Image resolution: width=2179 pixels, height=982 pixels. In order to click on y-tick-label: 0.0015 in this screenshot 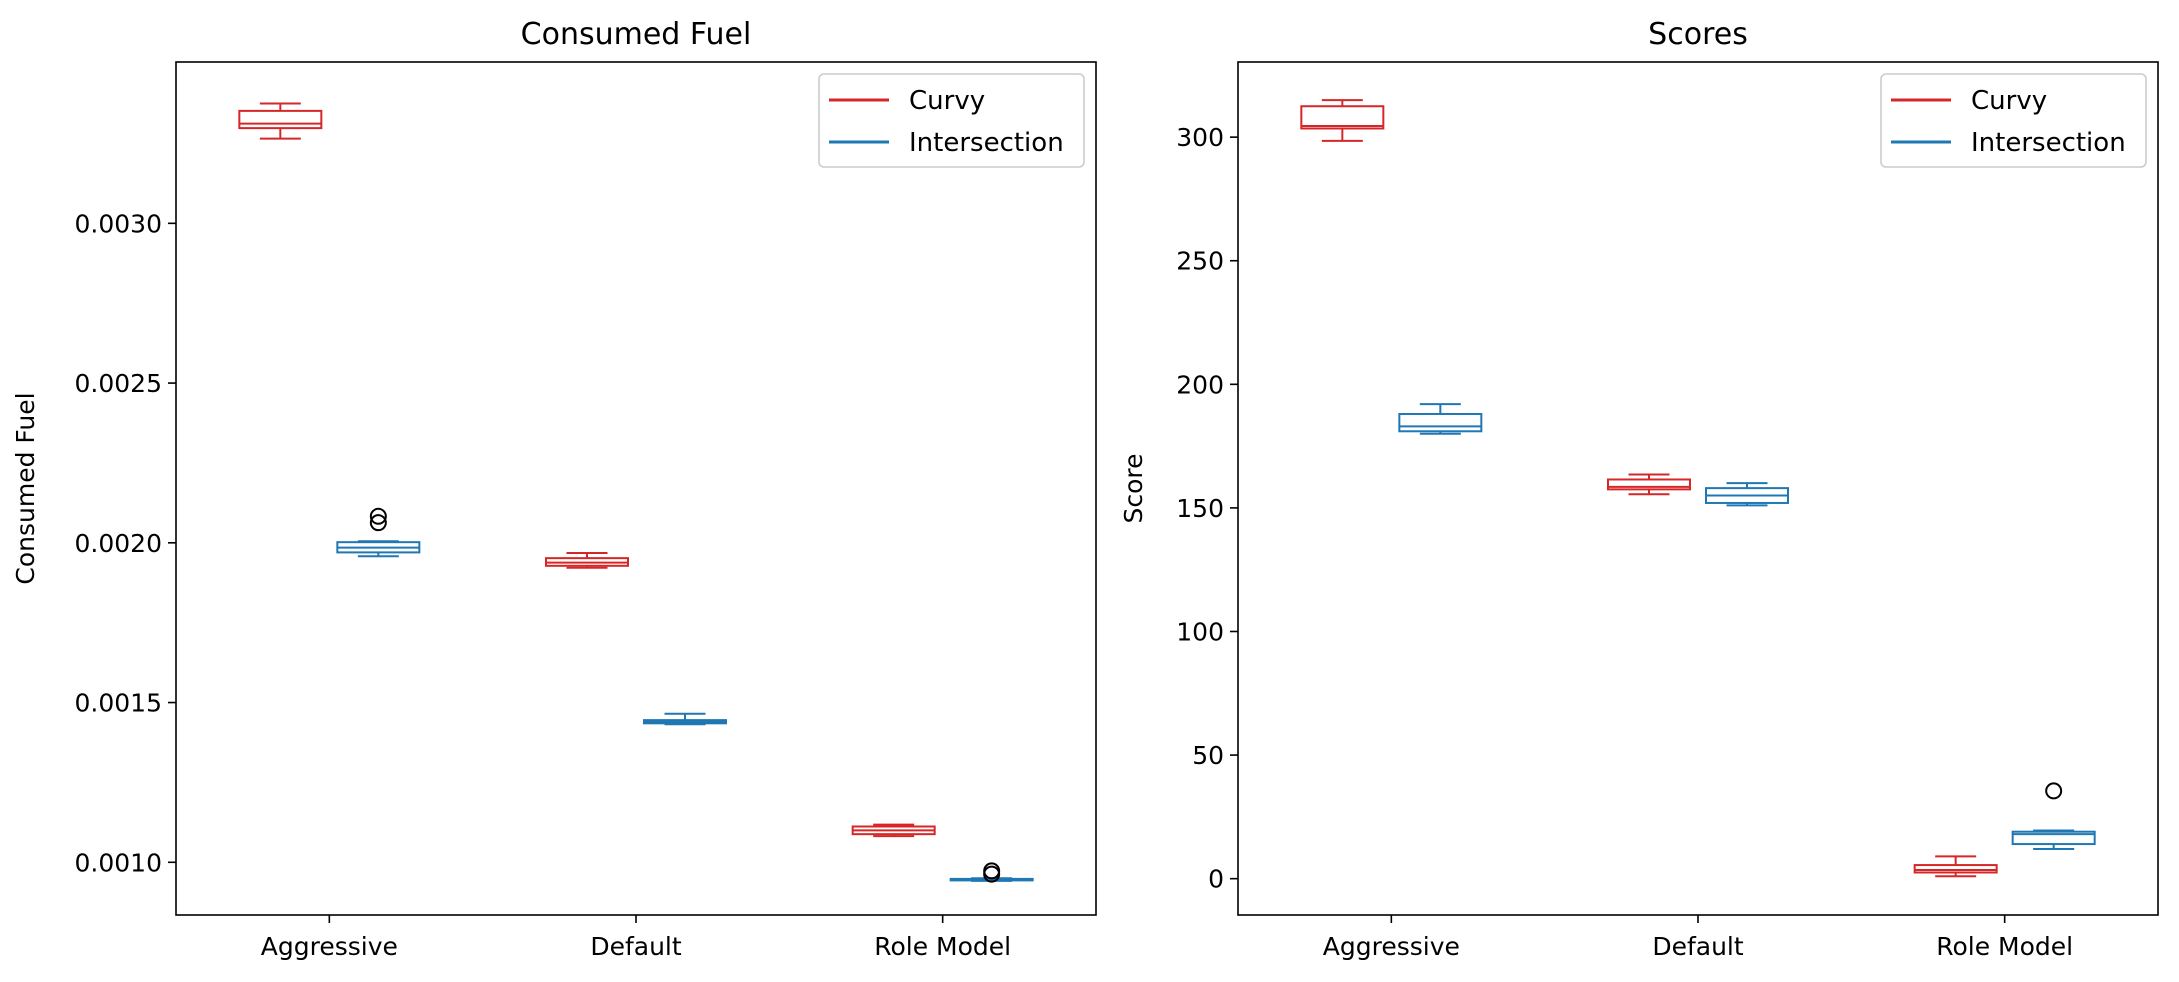, I will do `click(118, 703)`.